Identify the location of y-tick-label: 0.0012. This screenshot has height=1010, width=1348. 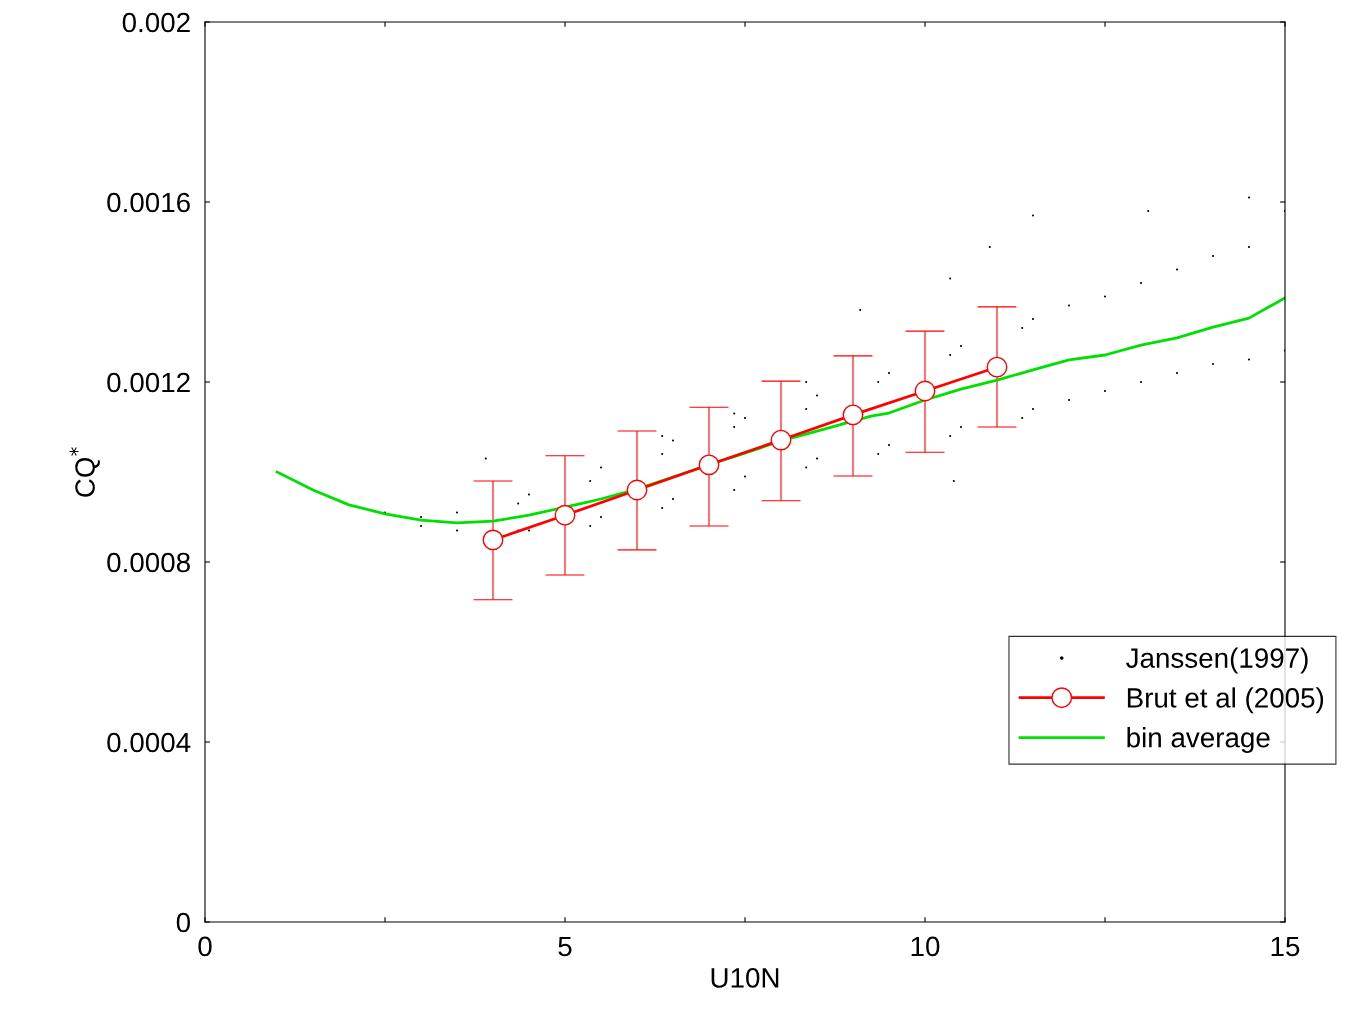
(148, 382).